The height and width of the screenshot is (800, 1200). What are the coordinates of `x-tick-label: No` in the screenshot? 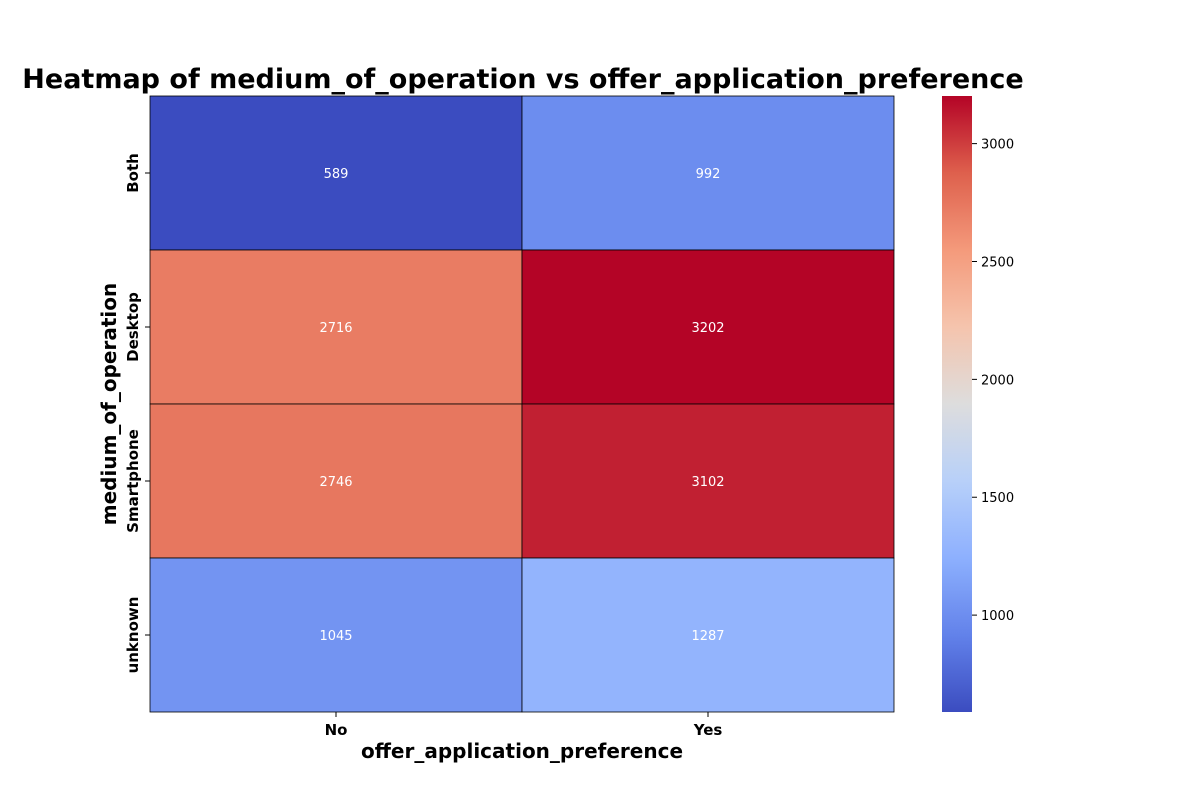 It's located at (336, 730).